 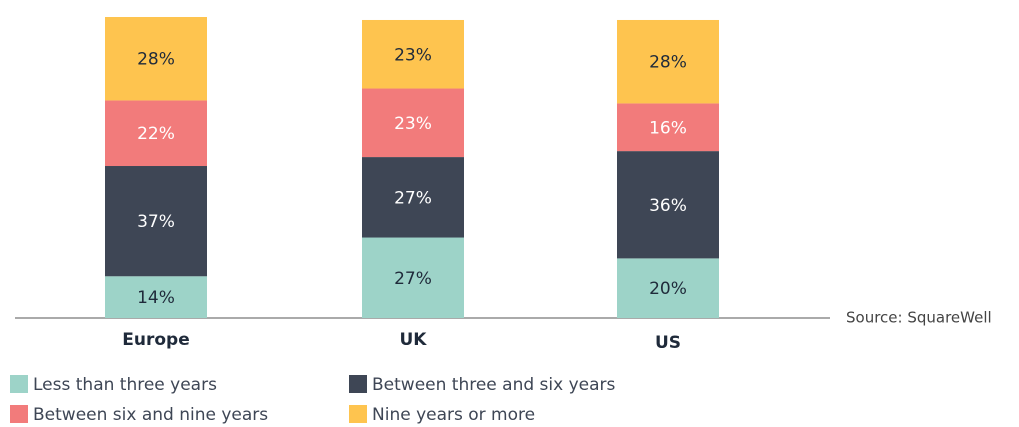 I want to click on data-label: 20%, so click(x=668, y=289).